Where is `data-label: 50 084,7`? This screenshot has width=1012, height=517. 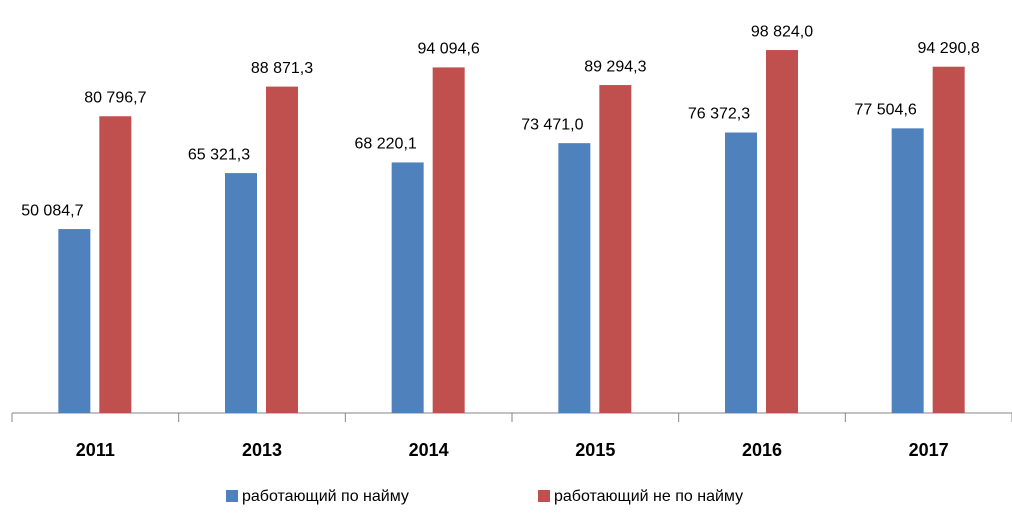
data-label: 50 084,7 is located at coordinates (52, 210).